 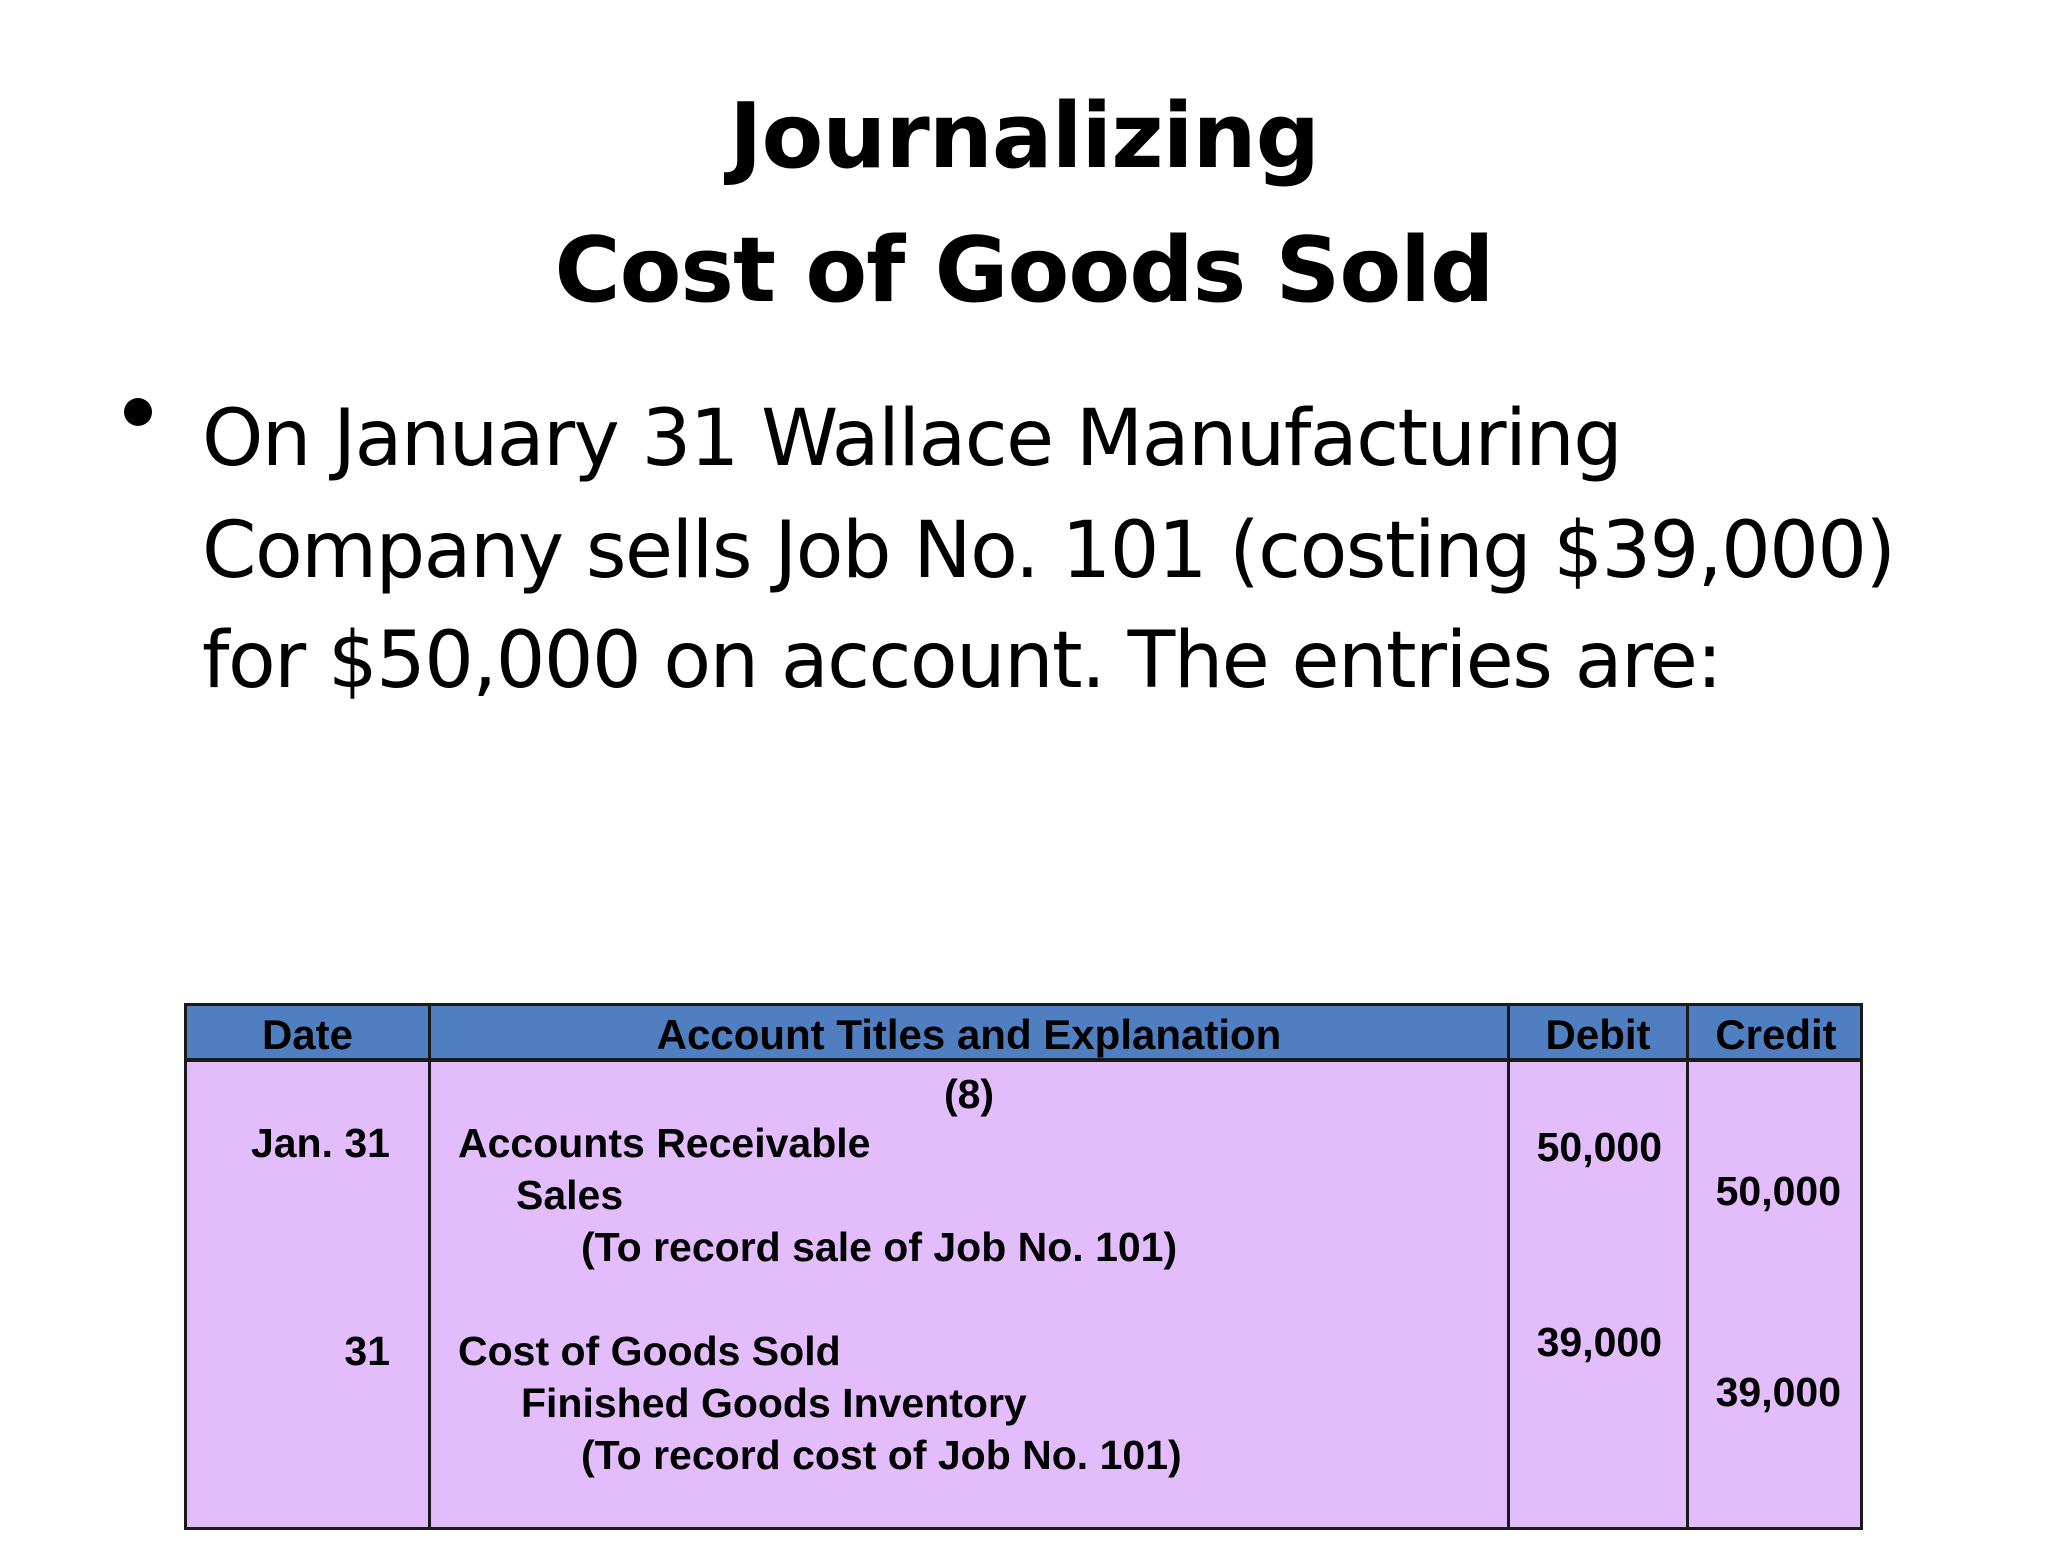 What do you see at coordinates (1024, 270) in the screenshot?
I see `slide-title-line-2: Cost of Goods Sold` at bounding box center [1024, 270].